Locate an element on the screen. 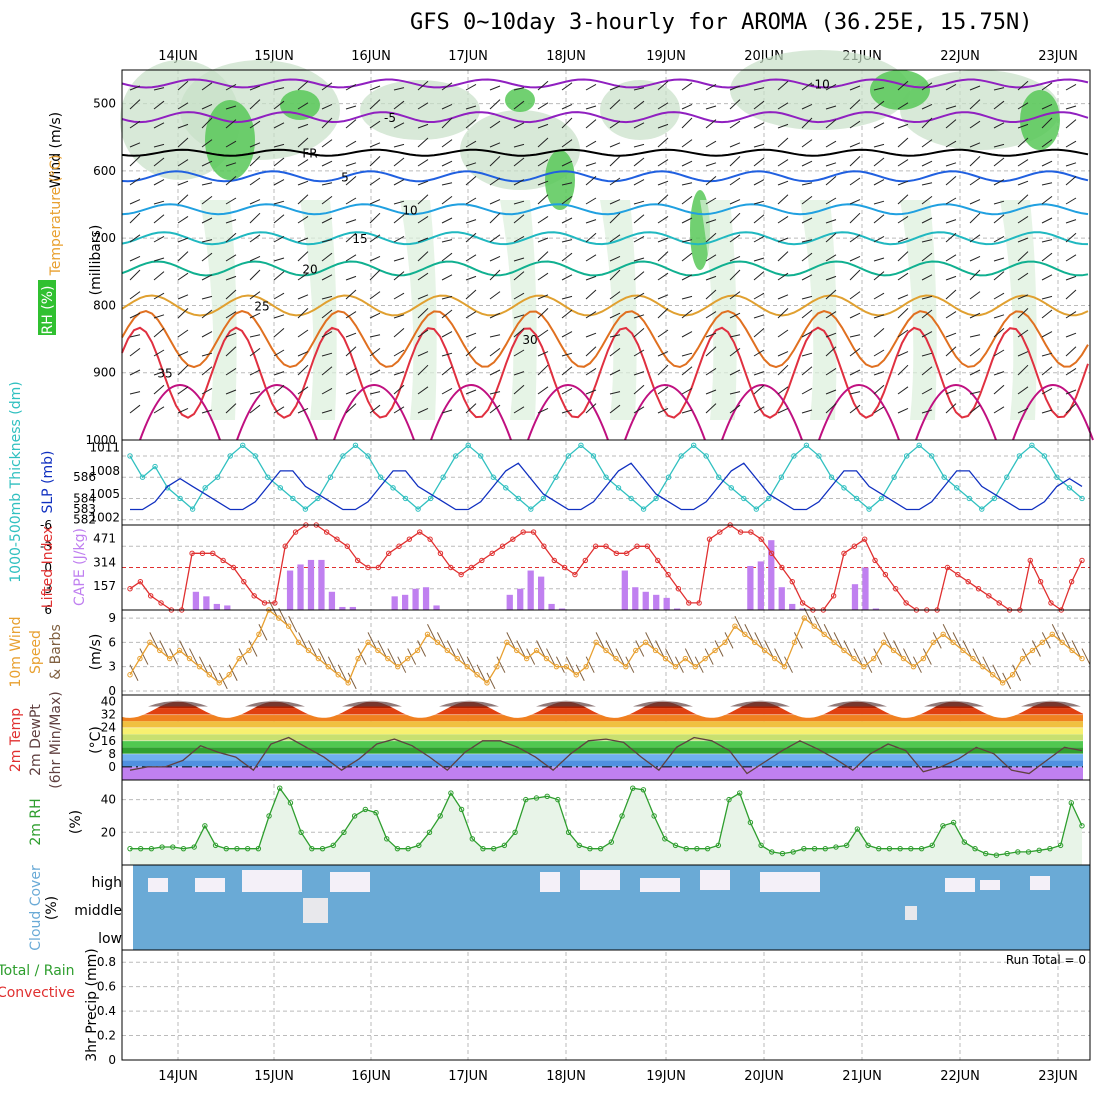 This screenshot has width=1100, height=1100. temp-tick: 24 is located at coordinates (108, 728).